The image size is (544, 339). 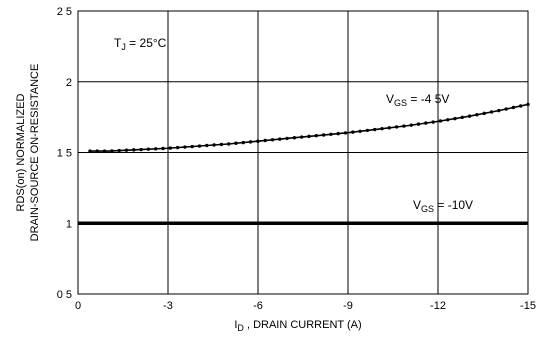 What do you see at coordinates (258, 306) in the screenshot?
I see `x-tick-label: -6` at bounding box center [258, 306].